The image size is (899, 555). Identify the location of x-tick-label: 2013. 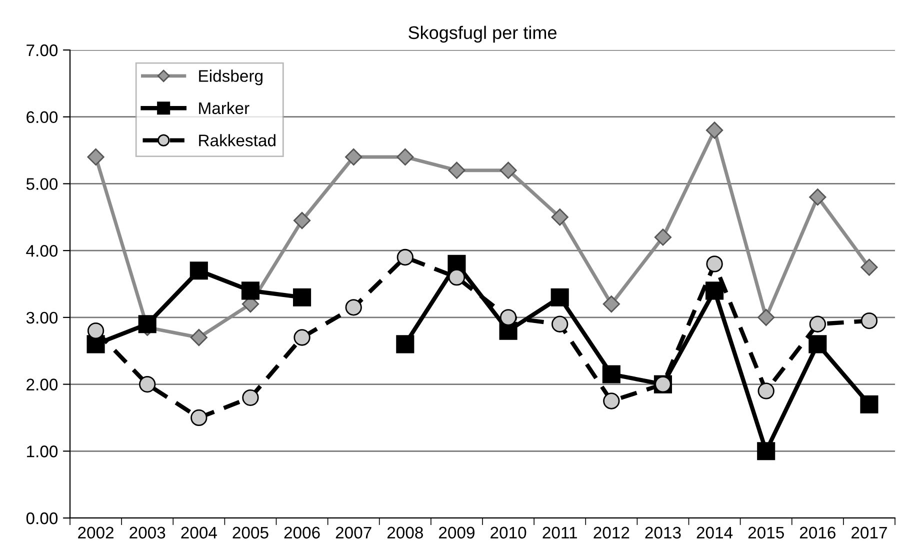
(663, 532).